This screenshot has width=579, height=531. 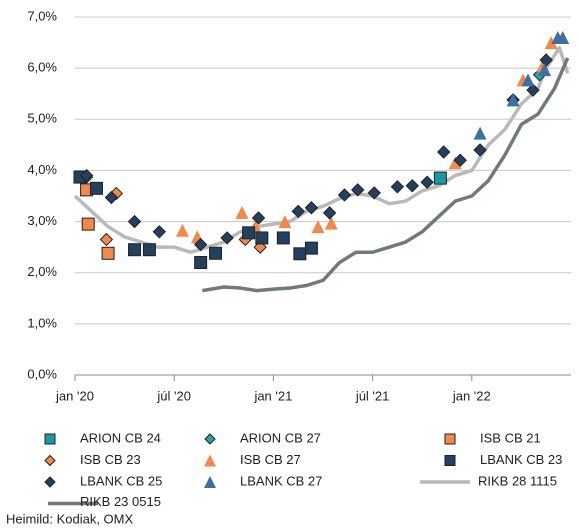 What do you see at coordinates (517, 480) in the screenshot?
I see `legend-label: RIKB 28 1115` at bounding box center [517, 480].